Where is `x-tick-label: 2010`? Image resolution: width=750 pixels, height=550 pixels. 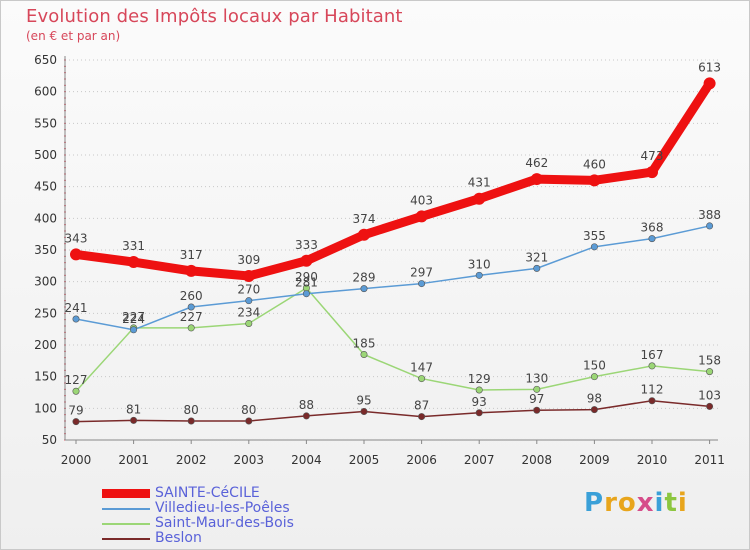 x-tick-label: 2010 is located at coordinates (652, 460).